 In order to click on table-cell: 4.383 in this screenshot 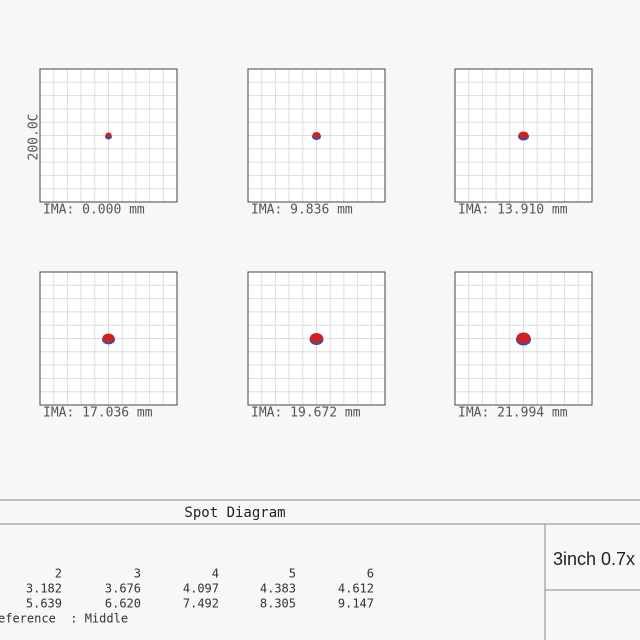, I will do `click(278, 589)`.